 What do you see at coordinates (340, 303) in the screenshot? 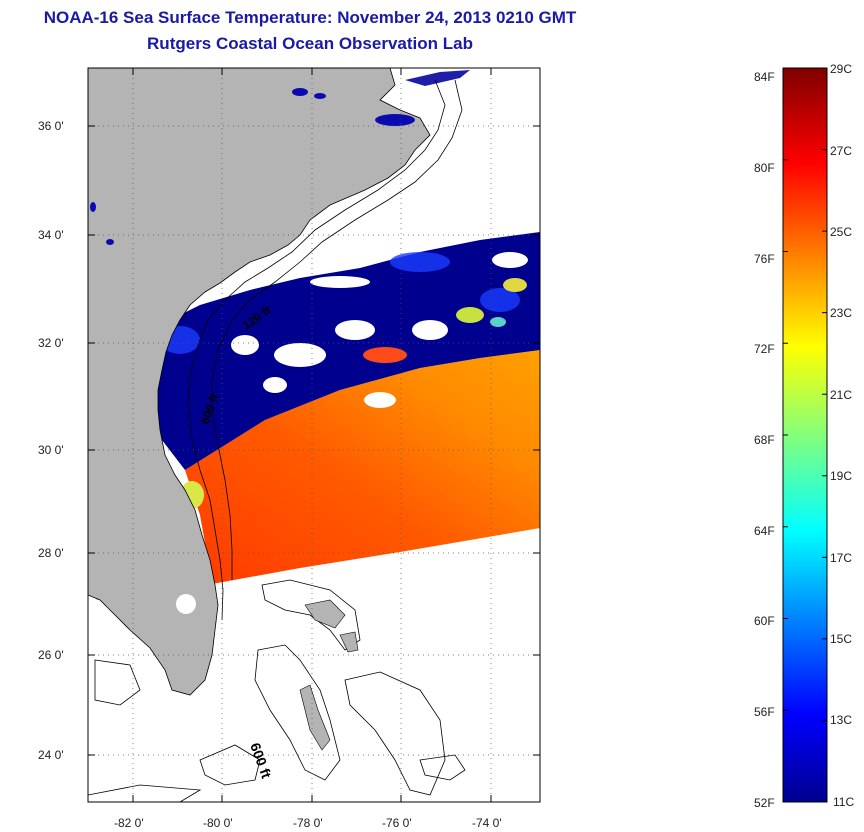
I see `cool-patches` at bounding box center [340, 303].